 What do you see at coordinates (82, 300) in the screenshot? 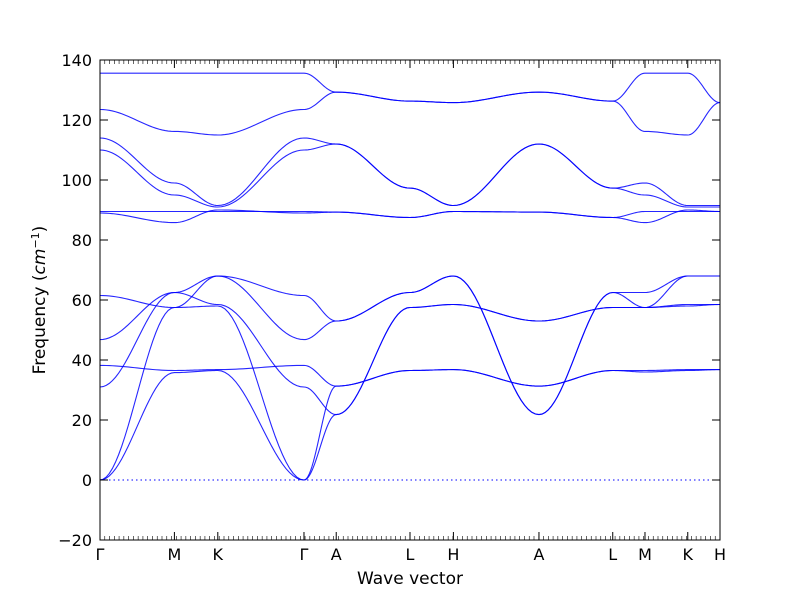
I see `y-tick-label: 60` at bounding box center [82, 300].